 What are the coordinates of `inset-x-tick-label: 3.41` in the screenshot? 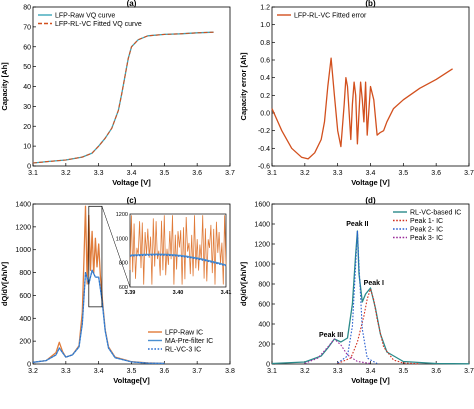 It's located at (226, 293).